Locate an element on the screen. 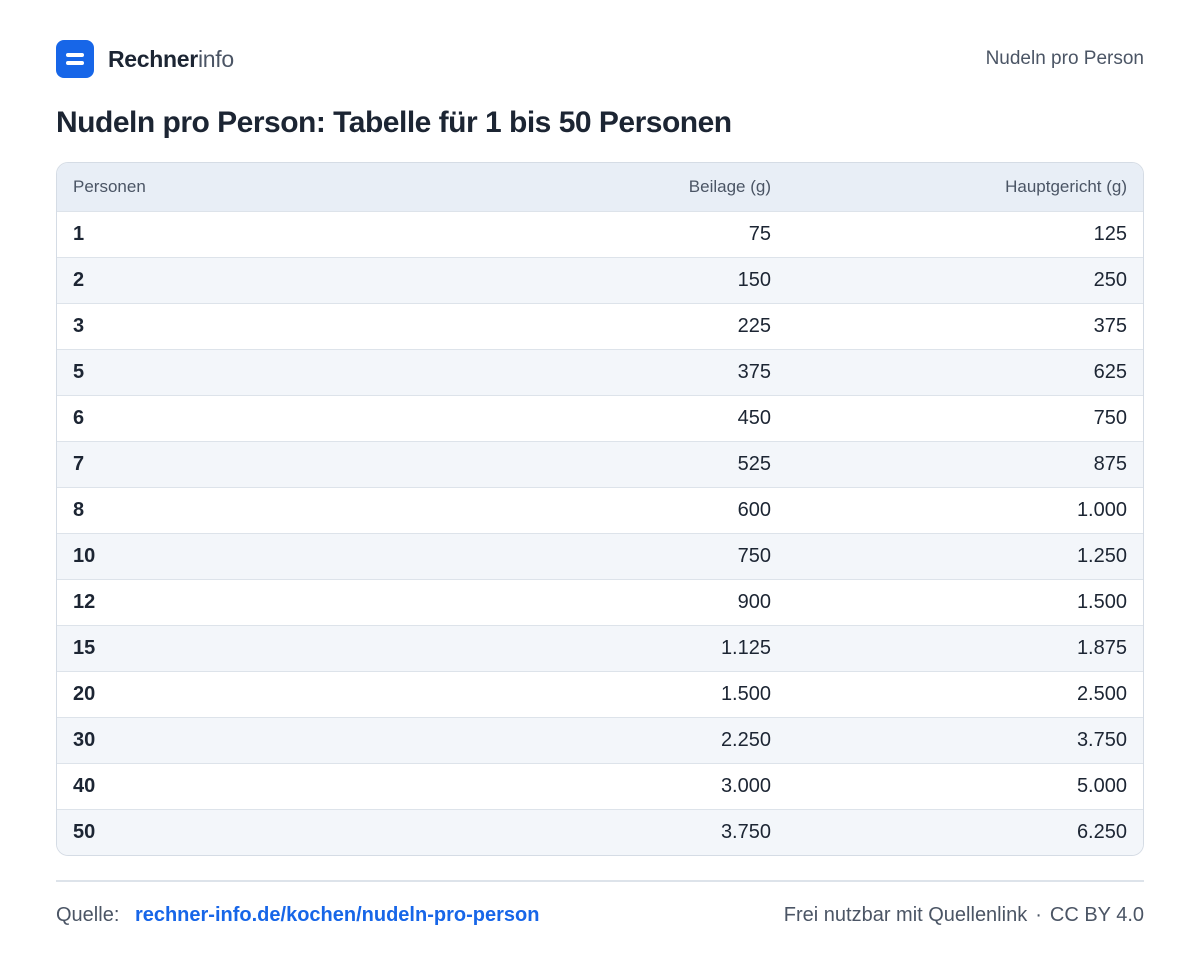 This screenshot has height=960, width=1200. cell-persons: 6 is located at coordinates (237, 417).